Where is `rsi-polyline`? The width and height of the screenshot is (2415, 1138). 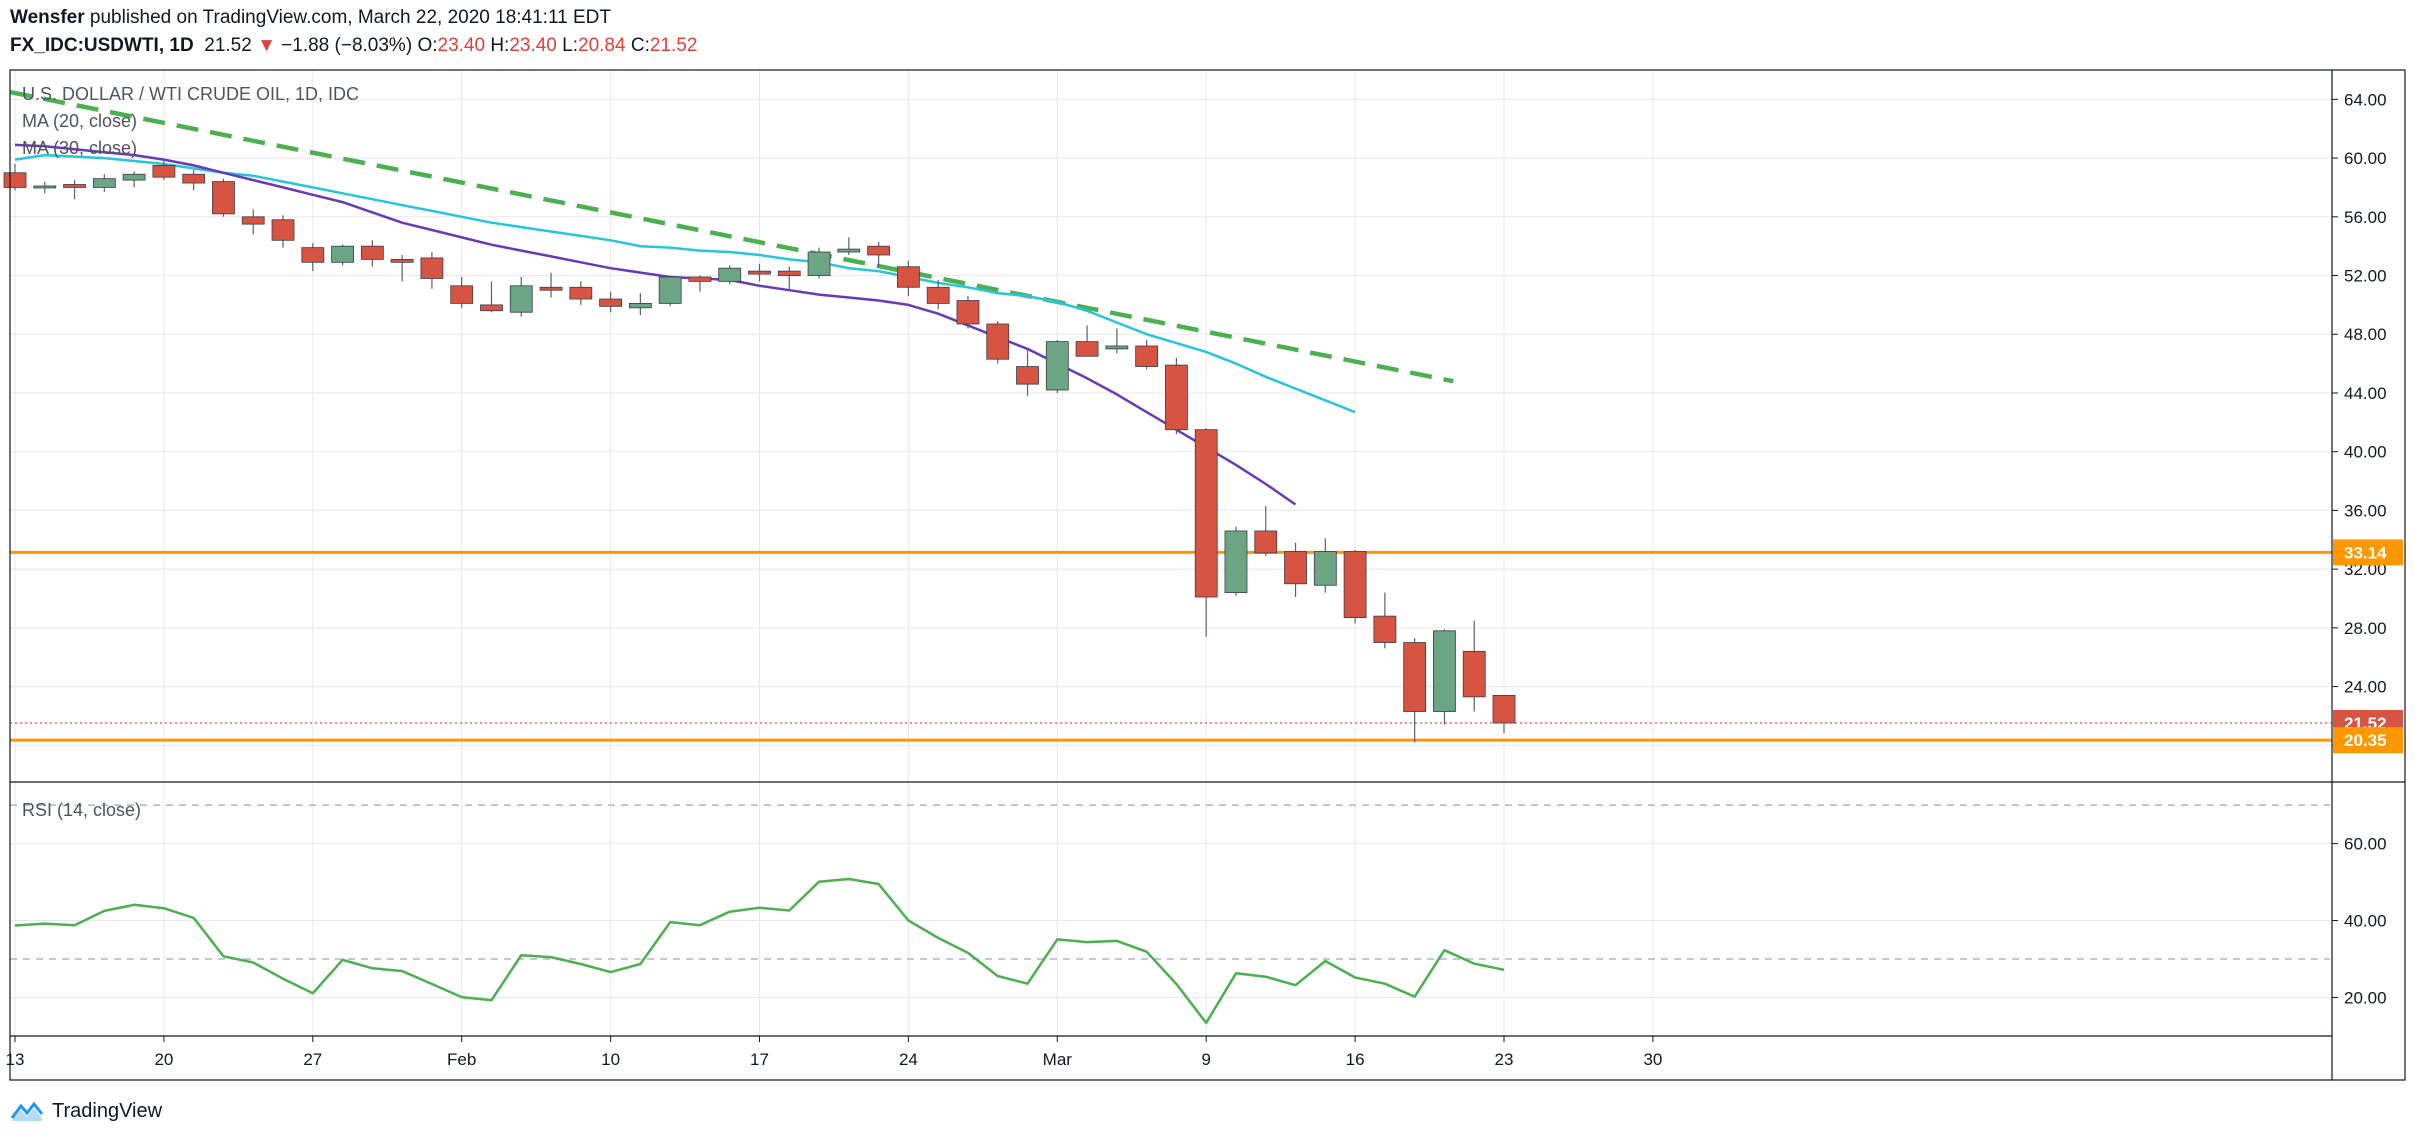 rsi-polyline is located at coordinates (759, 951).